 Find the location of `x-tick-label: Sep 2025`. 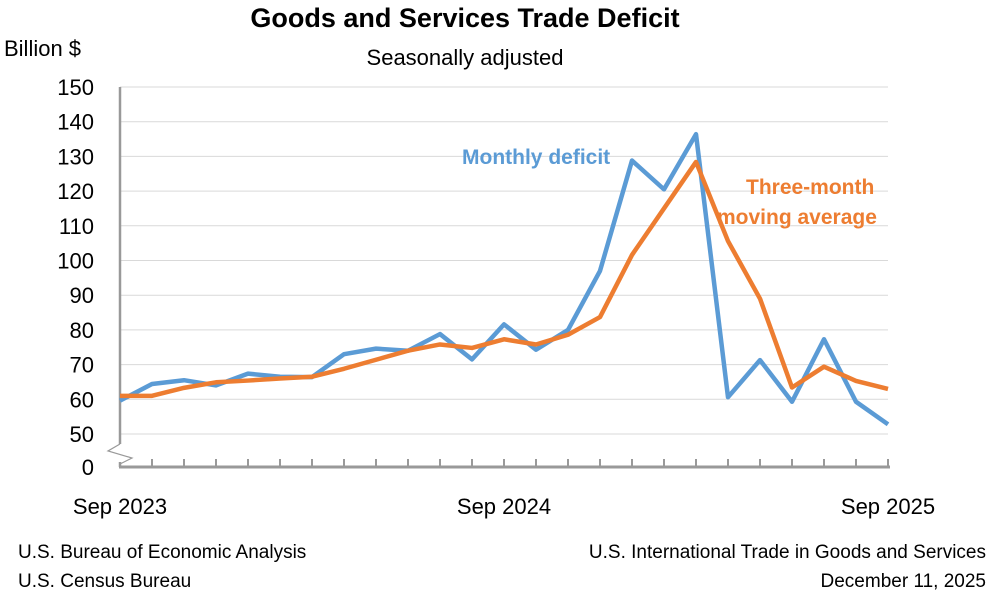

x-tick-label: Sep 2025 is located at coordinates (888, 506).